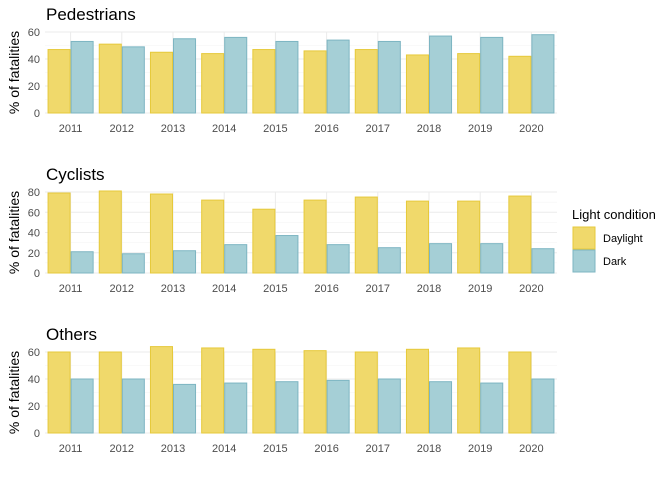 This screenshot has width=672, height=480. Describe the element at coordinates (91, 14) in the screenshot. I see `panel-title: Pedestrians` at that location.